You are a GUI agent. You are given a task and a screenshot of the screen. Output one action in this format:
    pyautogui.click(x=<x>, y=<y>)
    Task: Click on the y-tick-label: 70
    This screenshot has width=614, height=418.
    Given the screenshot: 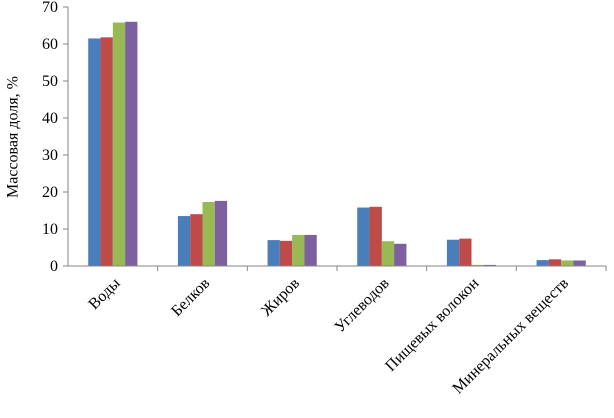 What is the action you would take?
    pyautogui.click(x=50, y=8)
    